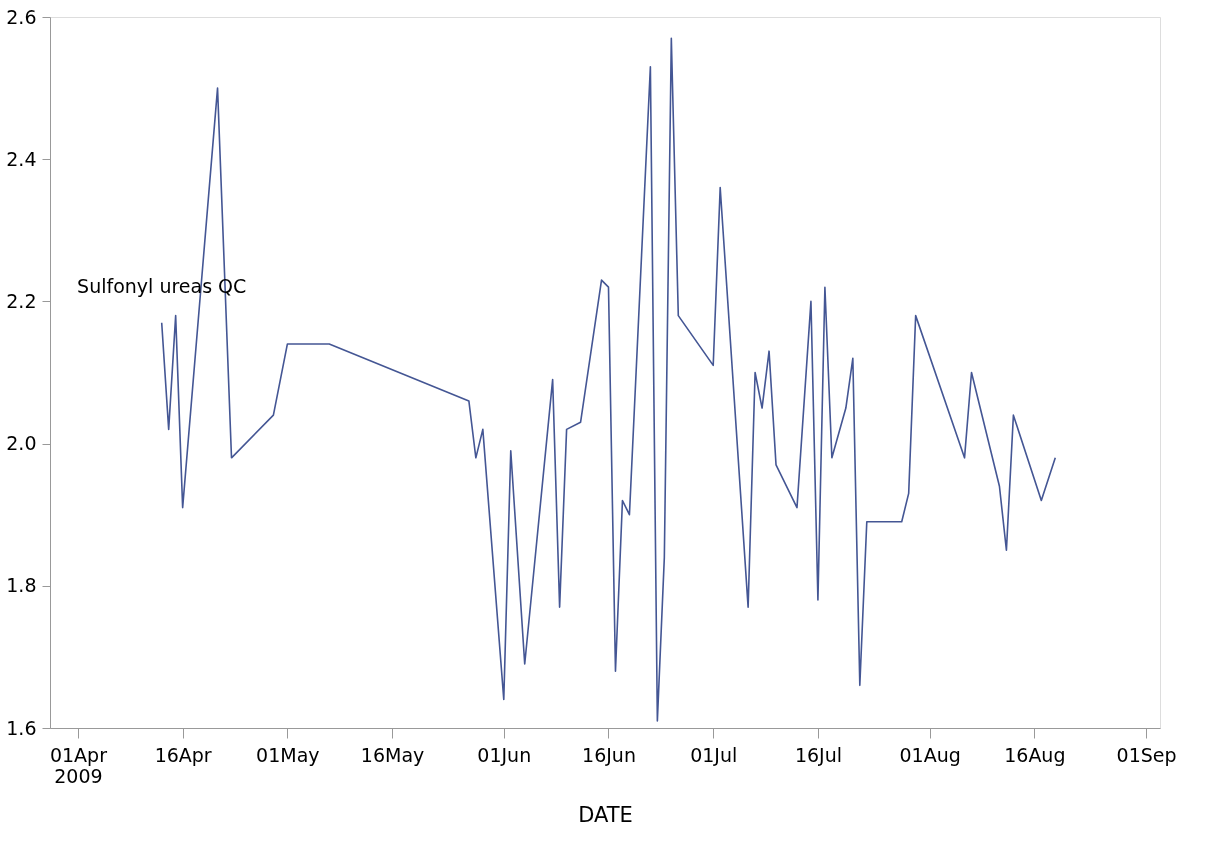 The width and height of the screenshot is (1211, 842). Describe the element at coordinates (21, 443) in the screenshot. I see `y-tick-label: 2.0` at that location.